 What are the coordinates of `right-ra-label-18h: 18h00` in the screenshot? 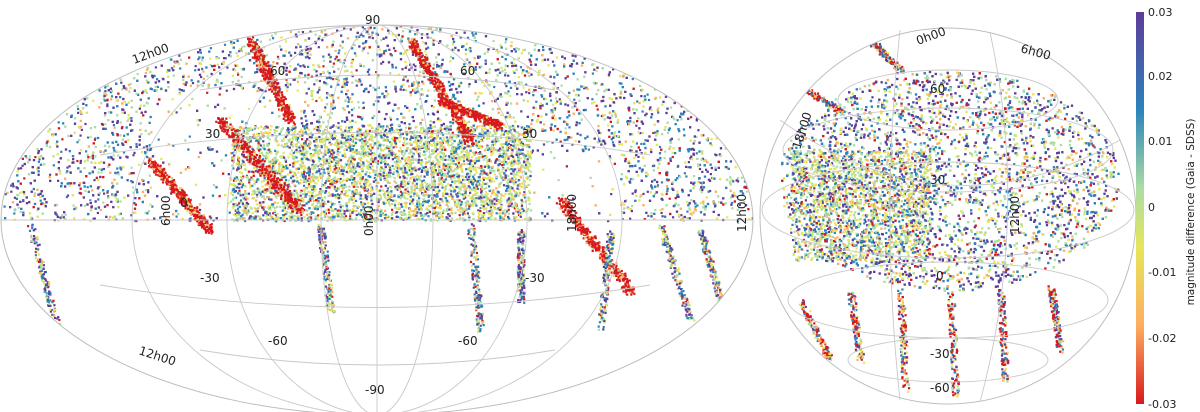 It's located at (802, 130).